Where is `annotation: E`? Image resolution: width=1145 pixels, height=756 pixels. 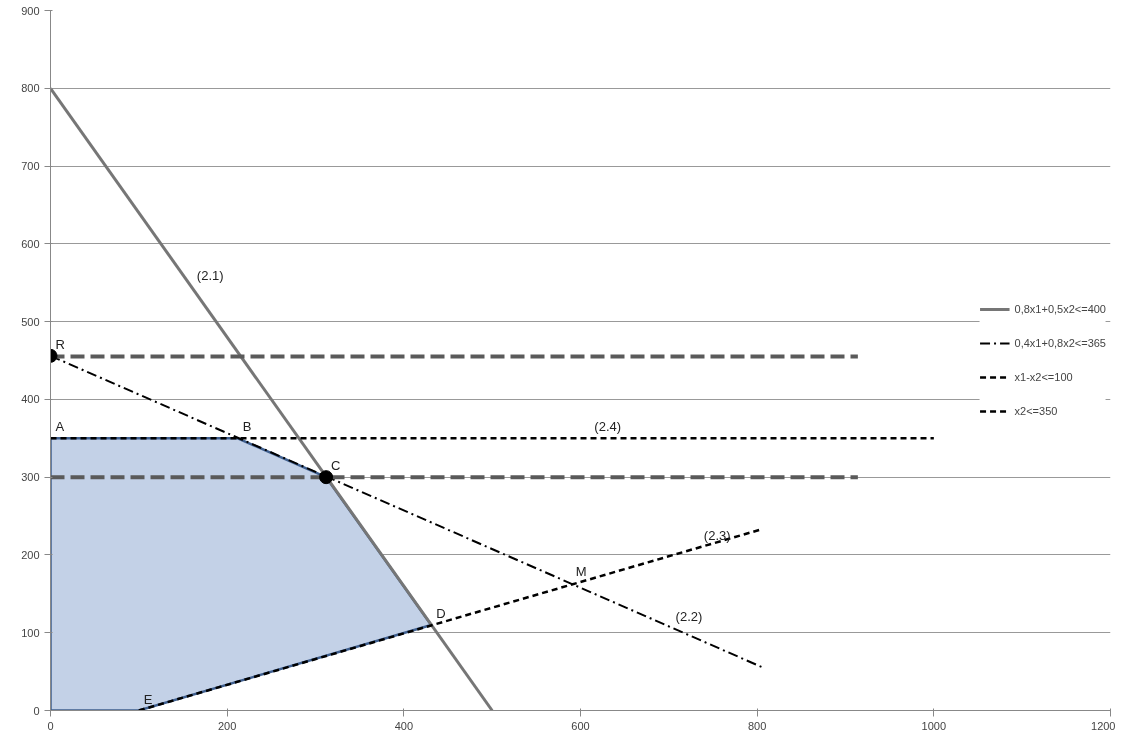 annotation: E is located at coordinates (148, 699).